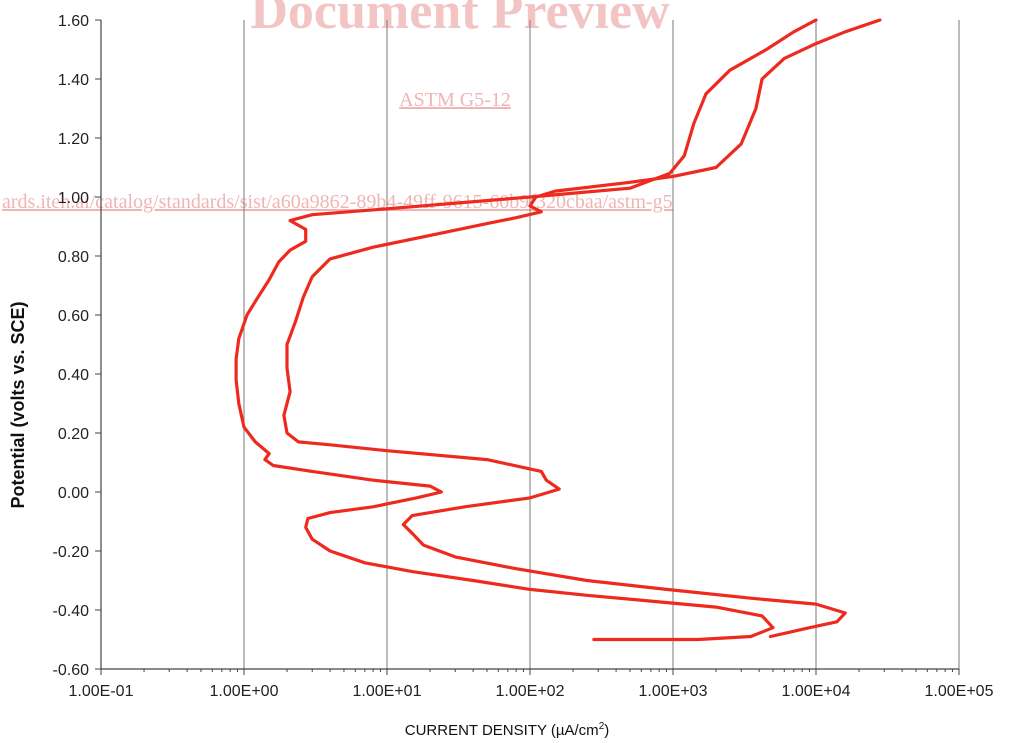  Describe the element at coordinates (602, 726) in the screenshot. I see `x-axis-title-superscript: 2` at that location.